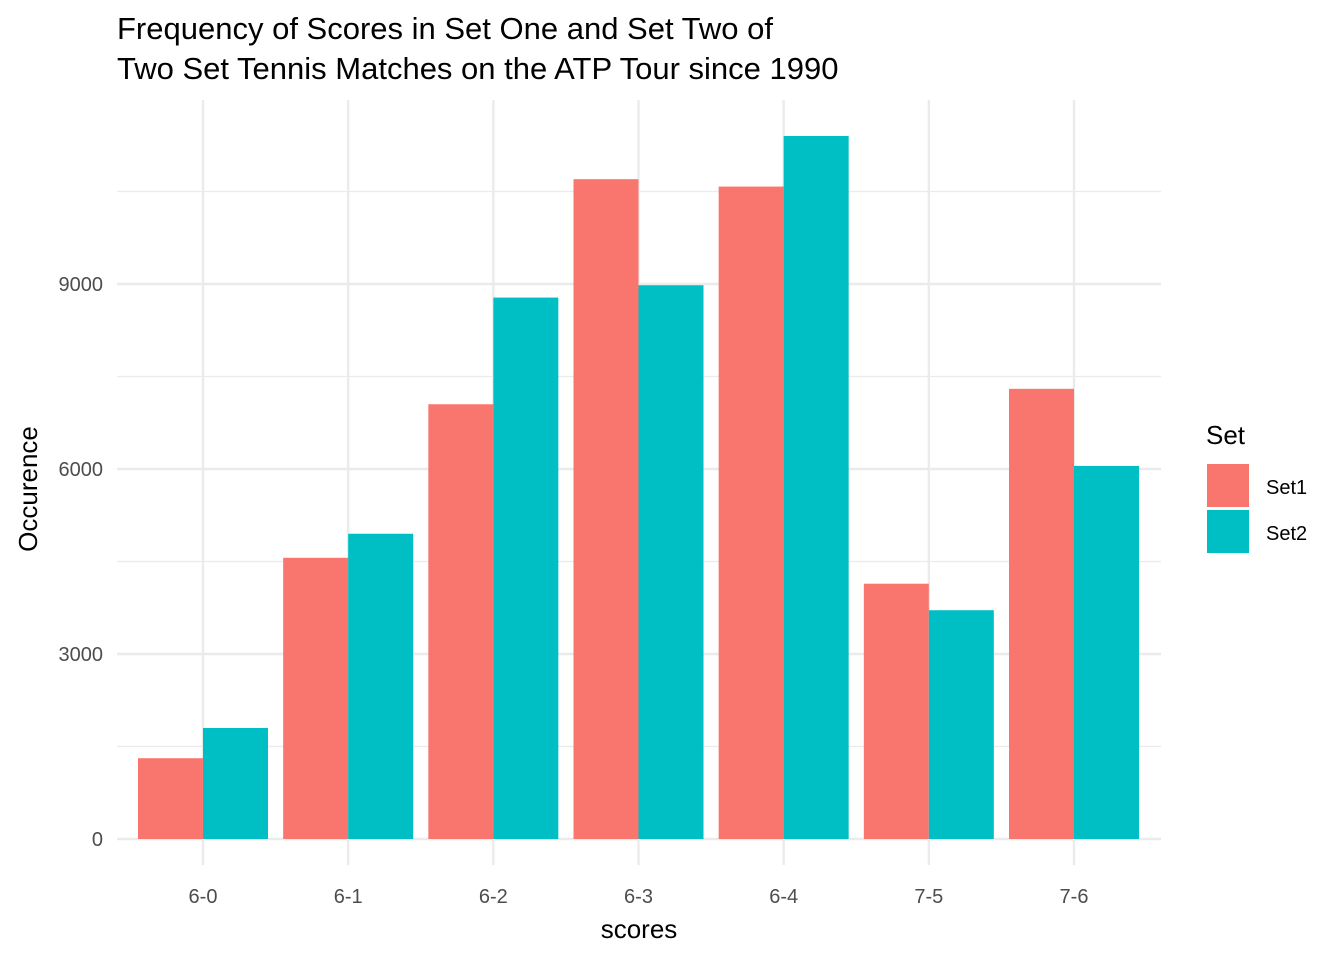 The width and height of the screenshot is (1344, 960). Describe the element at coordinates (81, 285) in the screenshot. I see `y-tick-label: 9000` at that location.